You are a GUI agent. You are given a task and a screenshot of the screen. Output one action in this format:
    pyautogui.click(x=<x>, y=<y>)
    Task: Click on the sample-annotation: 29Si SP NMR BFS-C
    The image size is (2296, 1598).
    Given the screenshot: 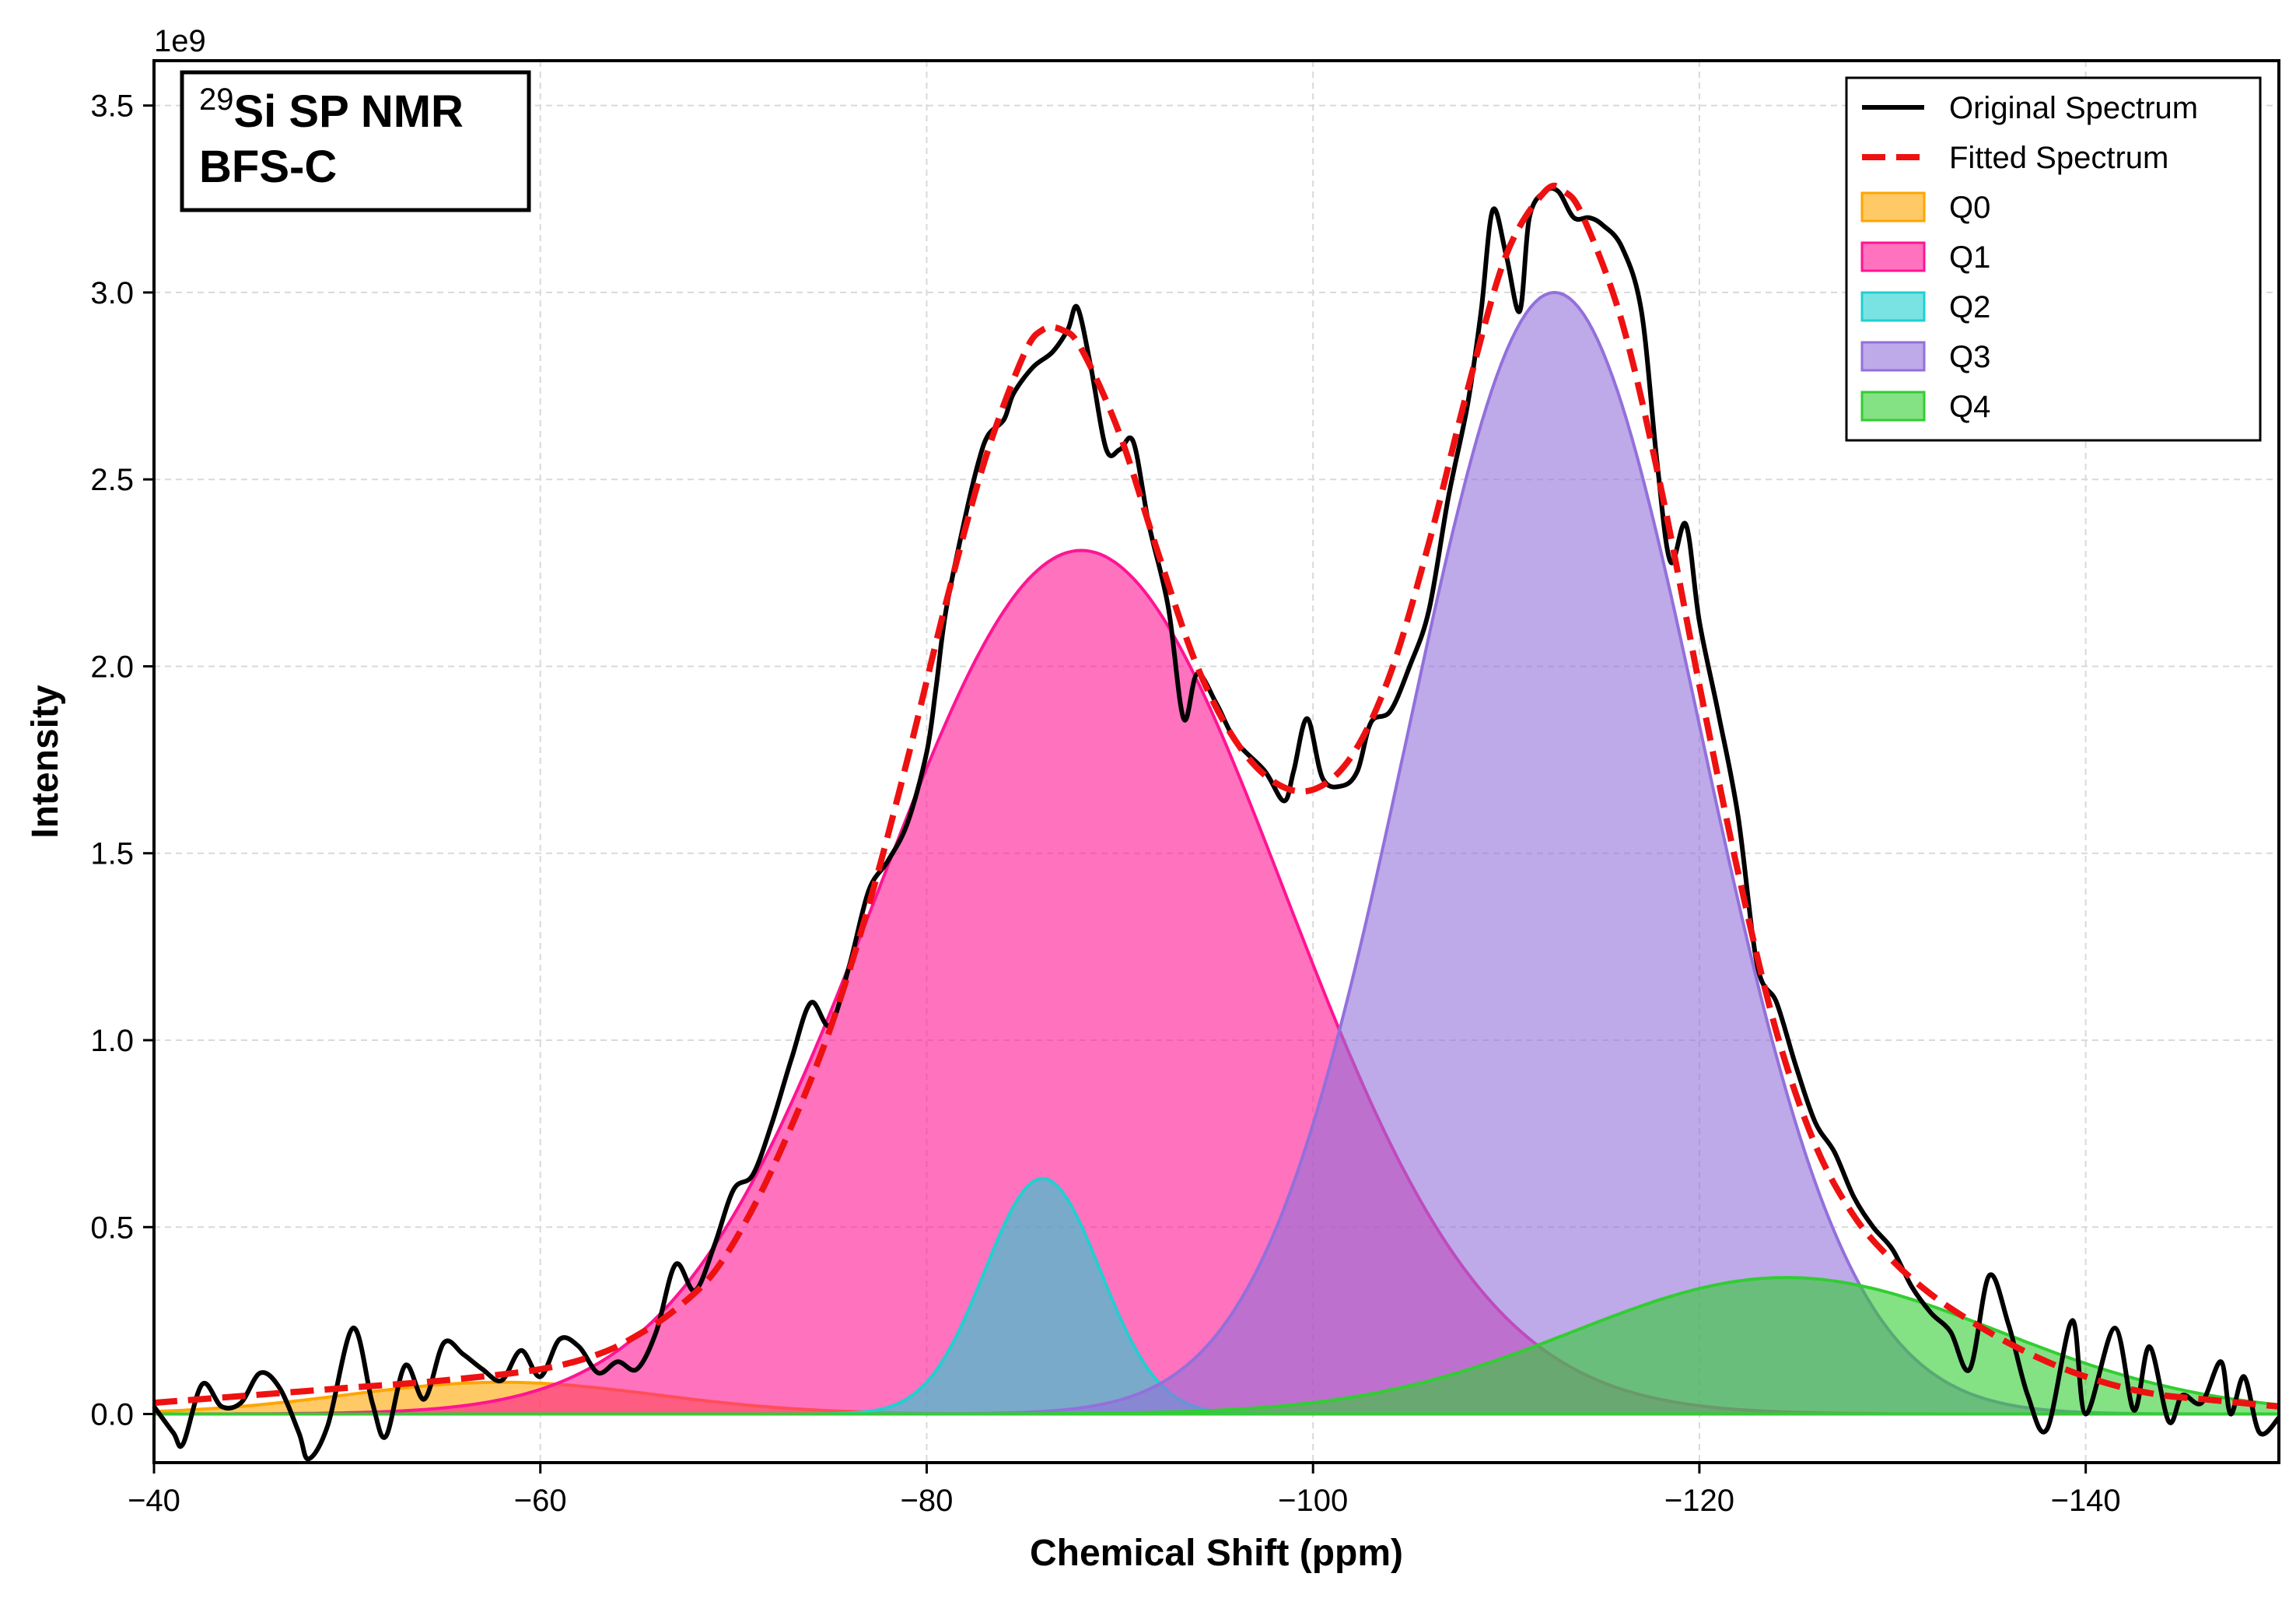 What is the action you would take?
    pyautogui.click(x=356, y=141)
    